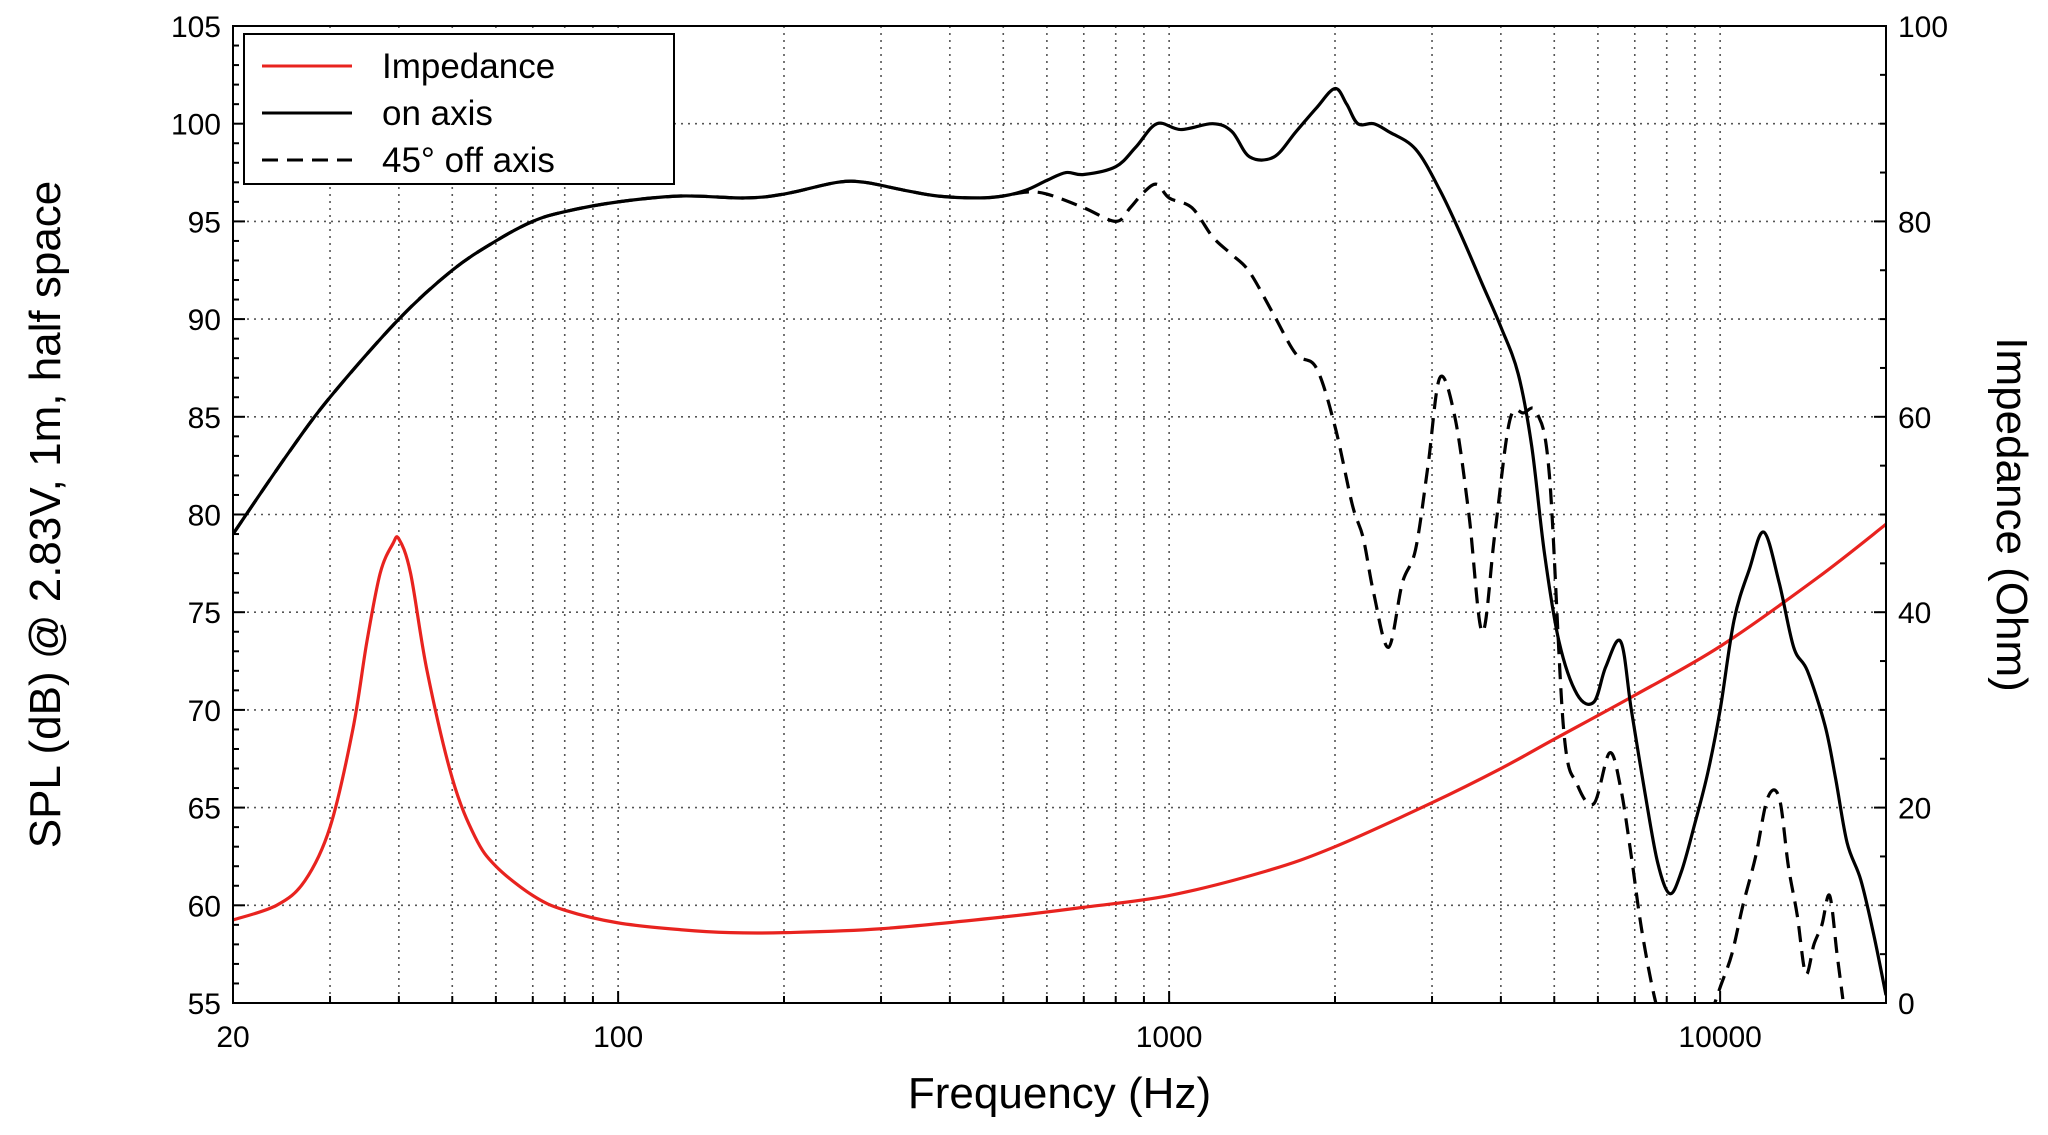 The image size is (2048, 1135). I want to click on x-tick-label: 1000, so click(1169, 1037).